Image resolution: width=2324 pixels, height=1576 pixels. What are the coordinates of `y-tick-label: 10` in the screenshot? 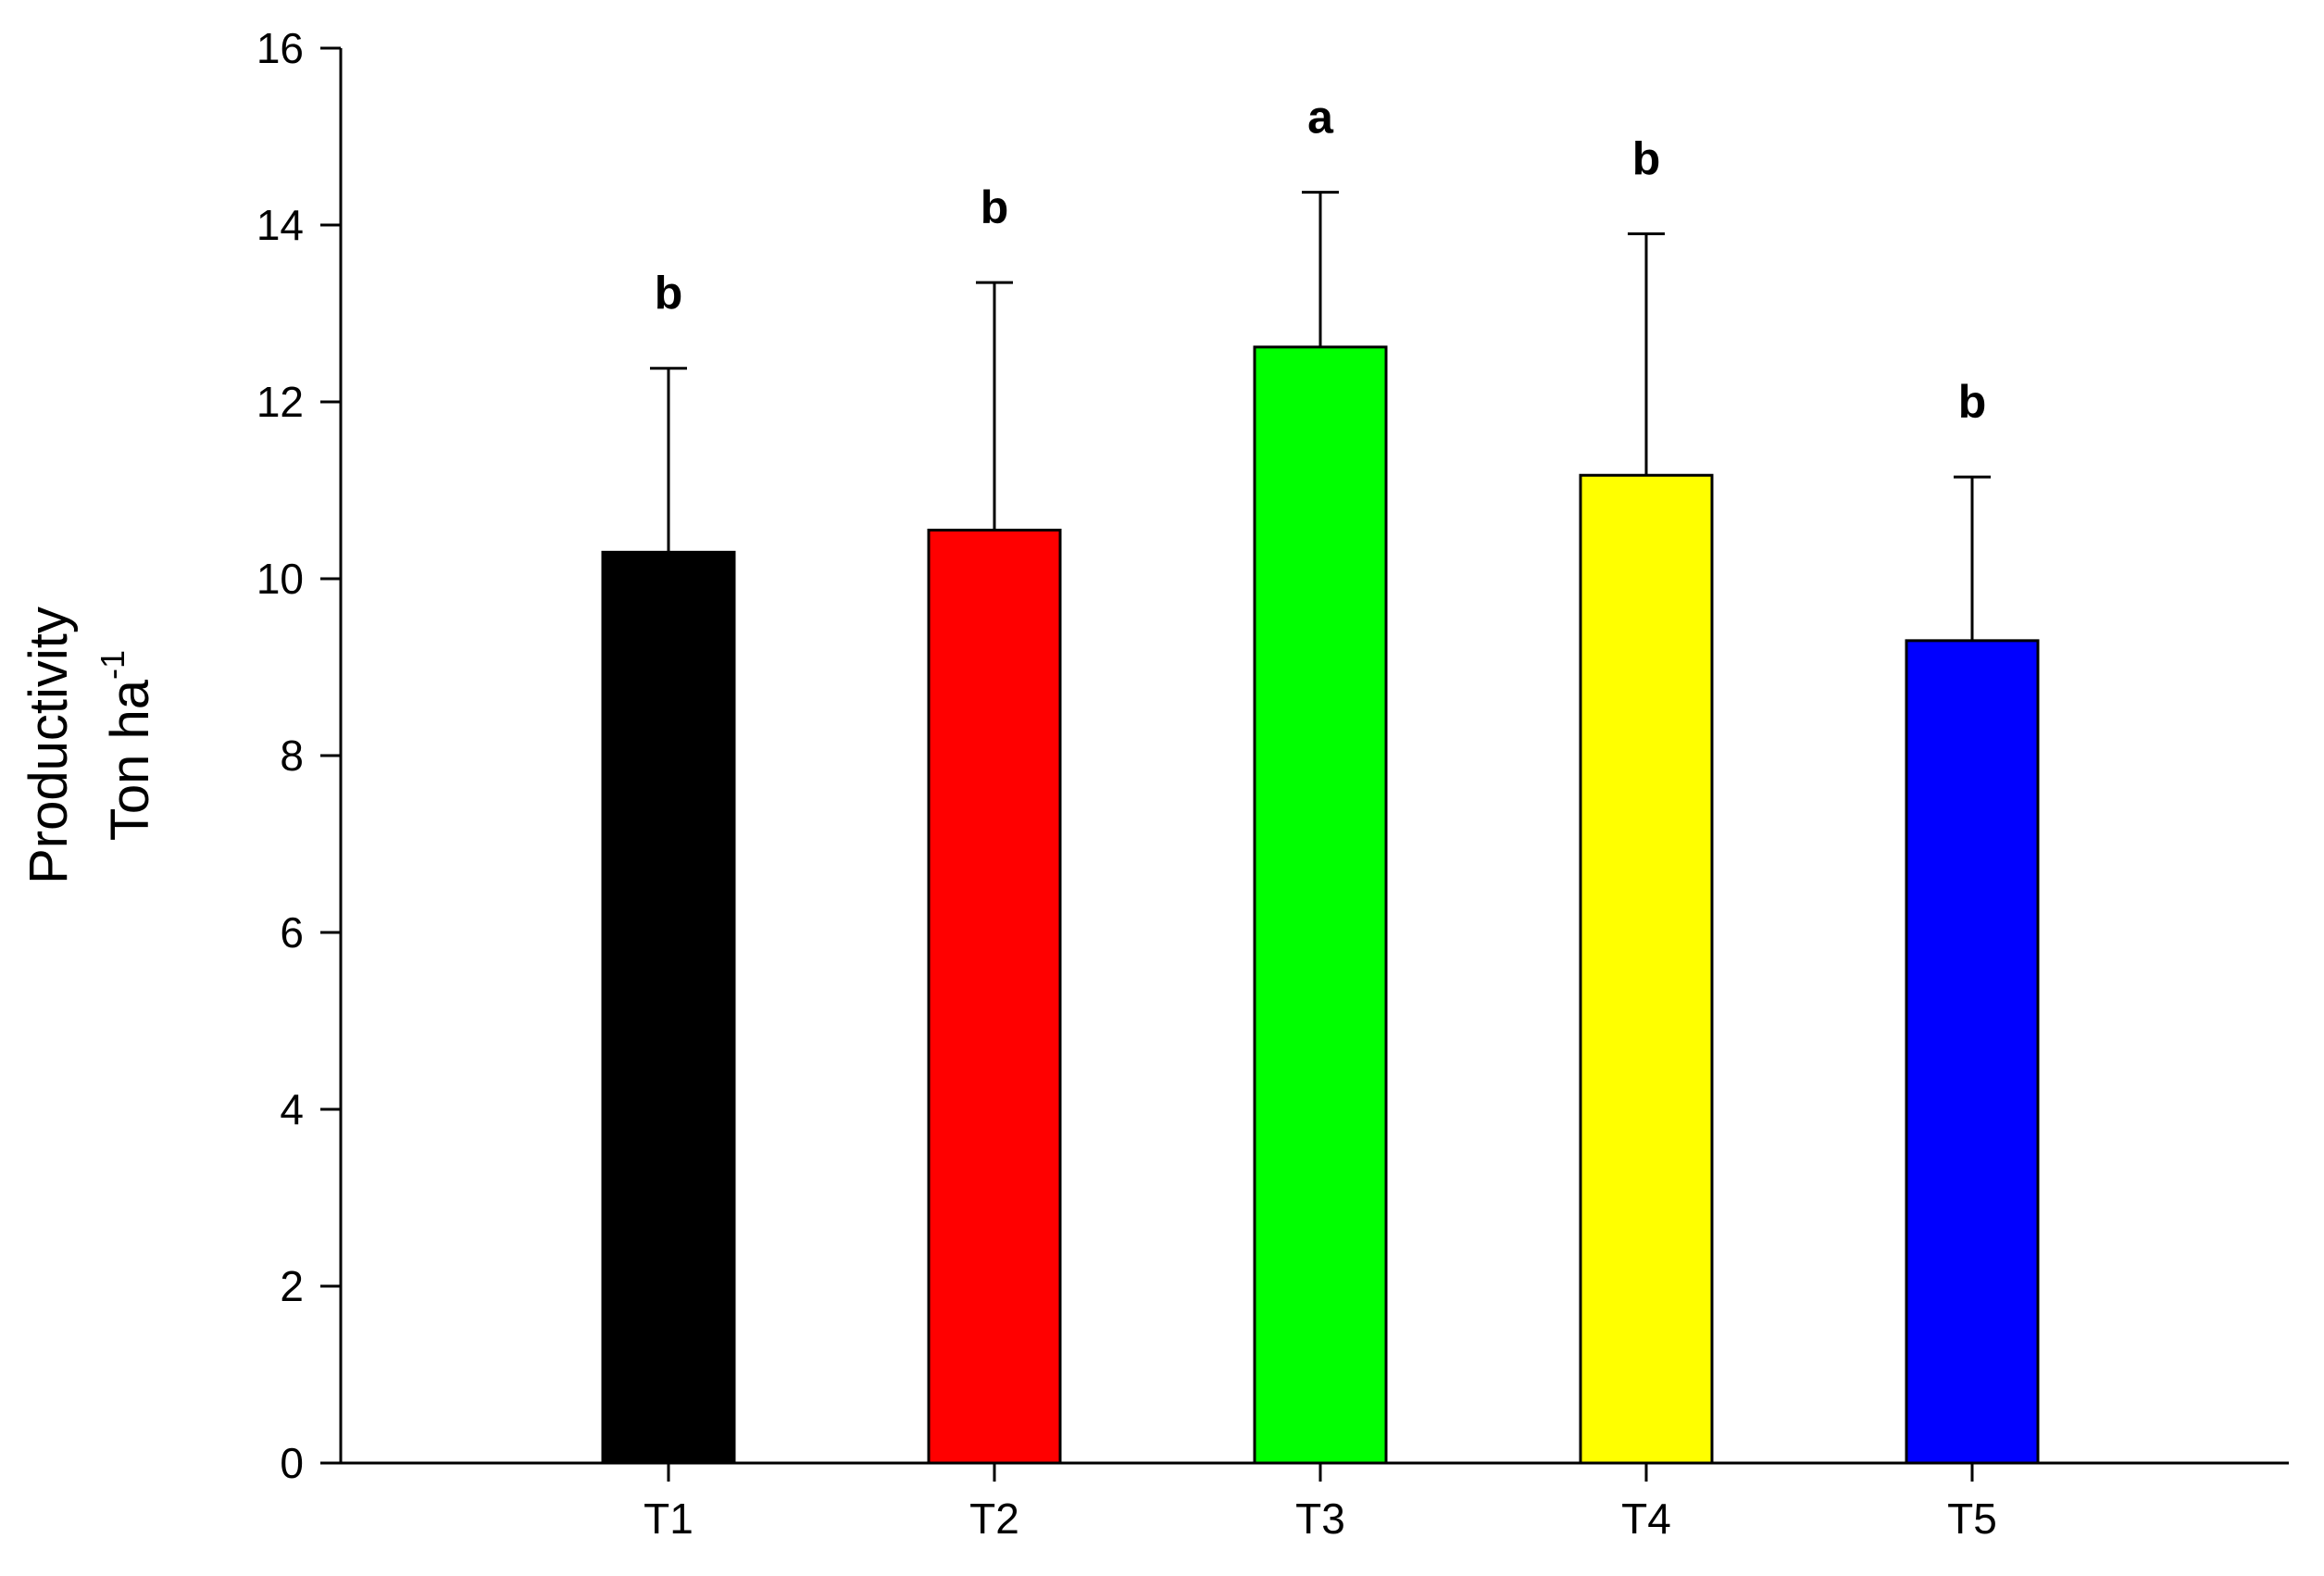 It's located at (280, 579).